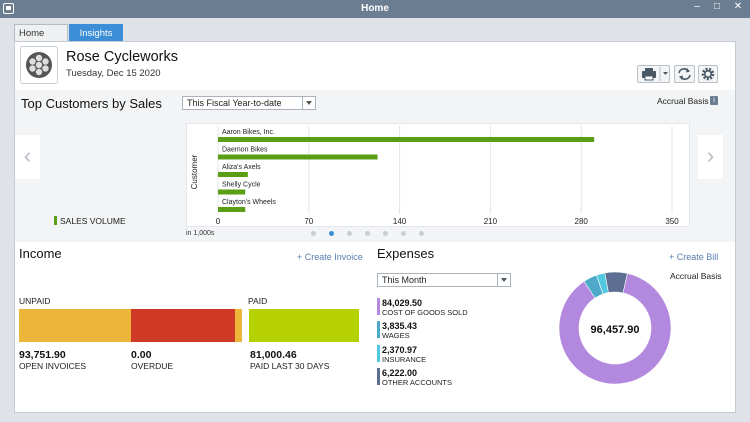  What do you see at coordinates (241, 185) in the screenshot?
I see `category-label: Shelly Cycle` at bounding box center [241, 185].